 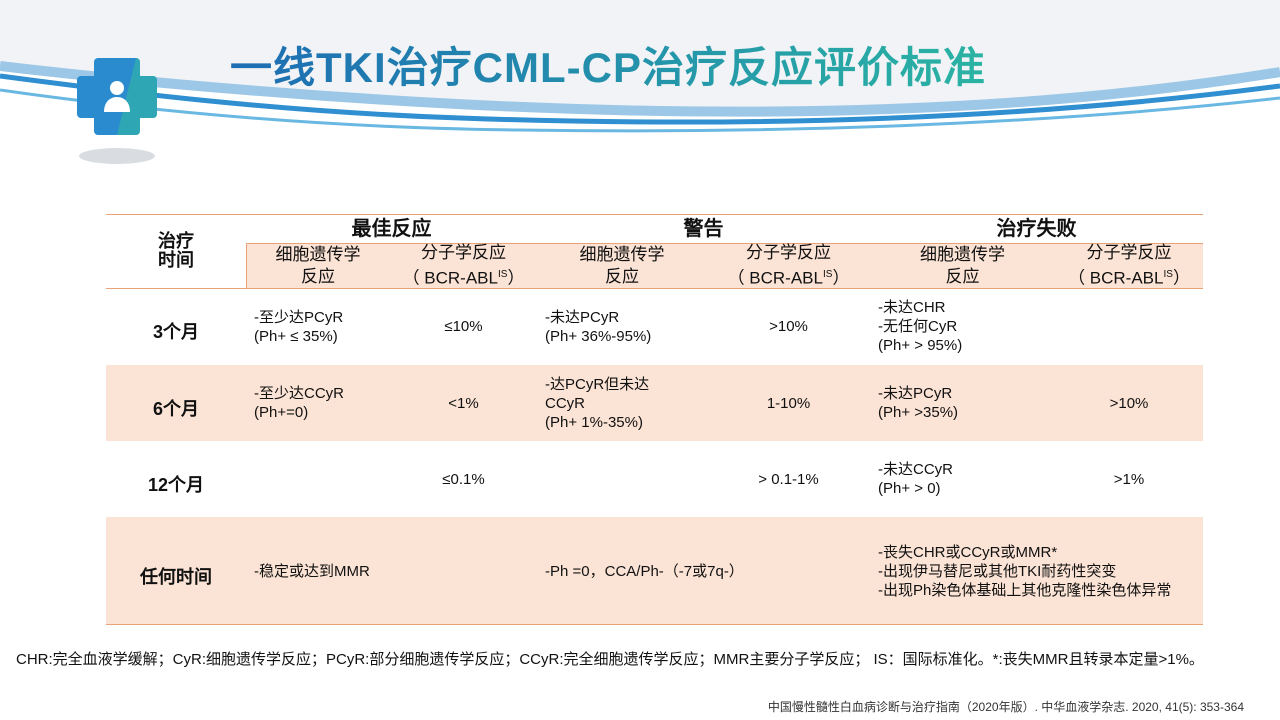 I want to click on table-cell: -至少达PCyR (Ph+ ≤ 35%), so click(x=318, y=326).